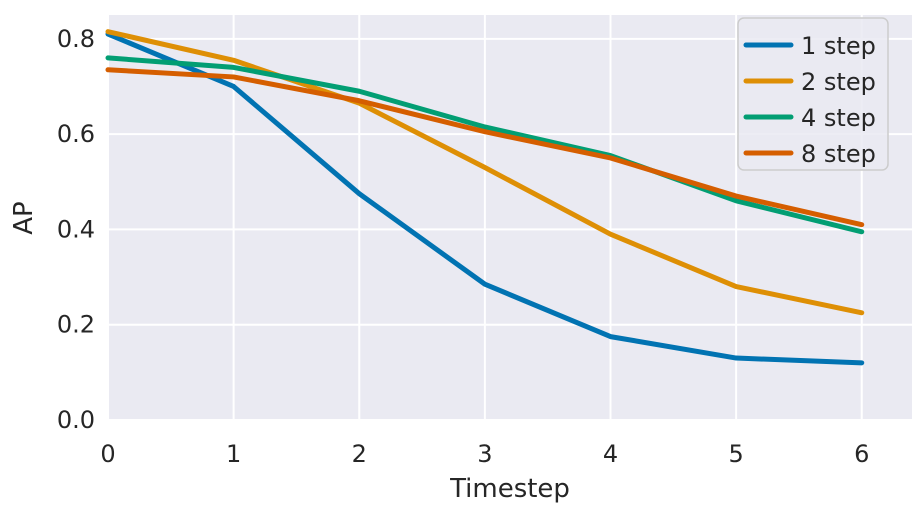  What do you see at coordinates (610, 454) in the screenshot?
I see `x-tick-label: 4` at bounding box center [610, 454].